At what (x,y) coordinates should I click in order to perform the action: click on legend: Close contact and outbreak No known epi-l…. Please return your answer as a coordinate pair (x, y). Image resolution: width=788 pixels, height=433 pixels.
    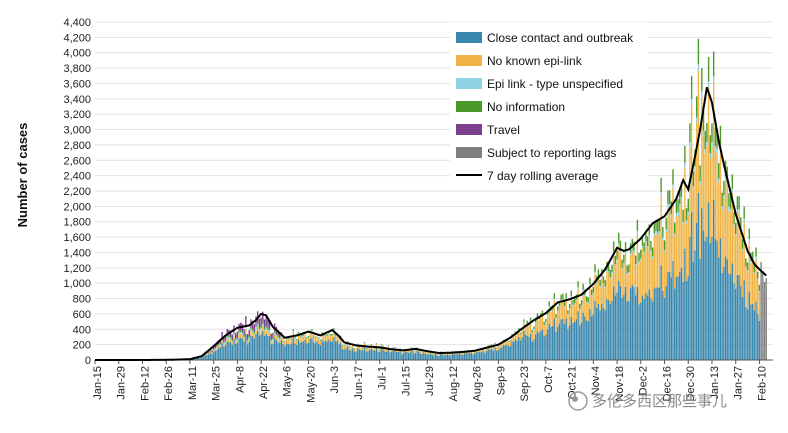
    Looking at the image, I should click on (549, 105).